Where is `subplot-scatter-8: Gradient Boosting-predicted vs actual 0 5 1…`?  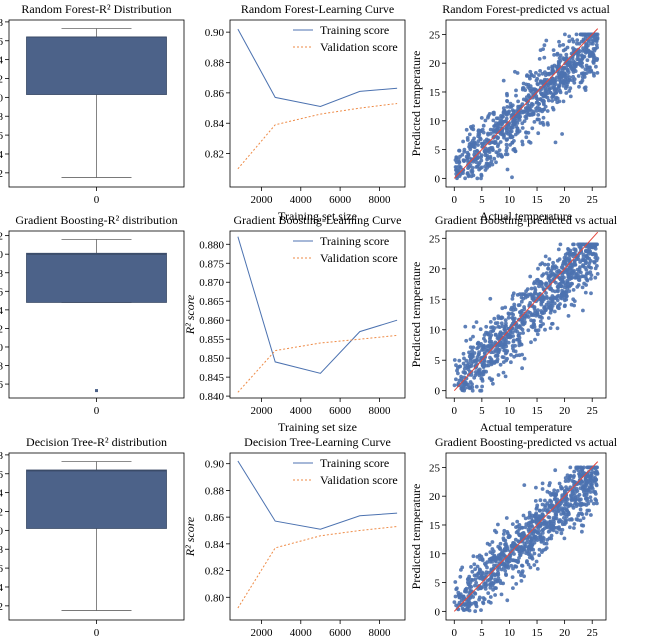 subplot-scatter-8: Gradient Boosting-predicted vs actual 0 5 1… is located at coordinates (513, 536).